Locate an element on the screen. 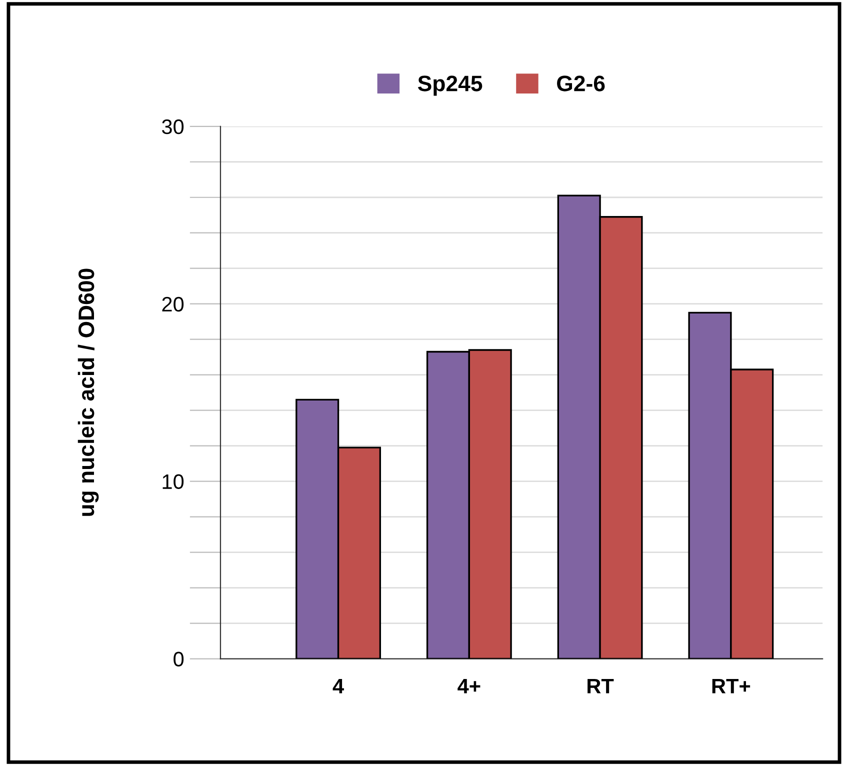 The image size is (848, 766). y-tick-label: 30 is located at coordinates (173, 126).